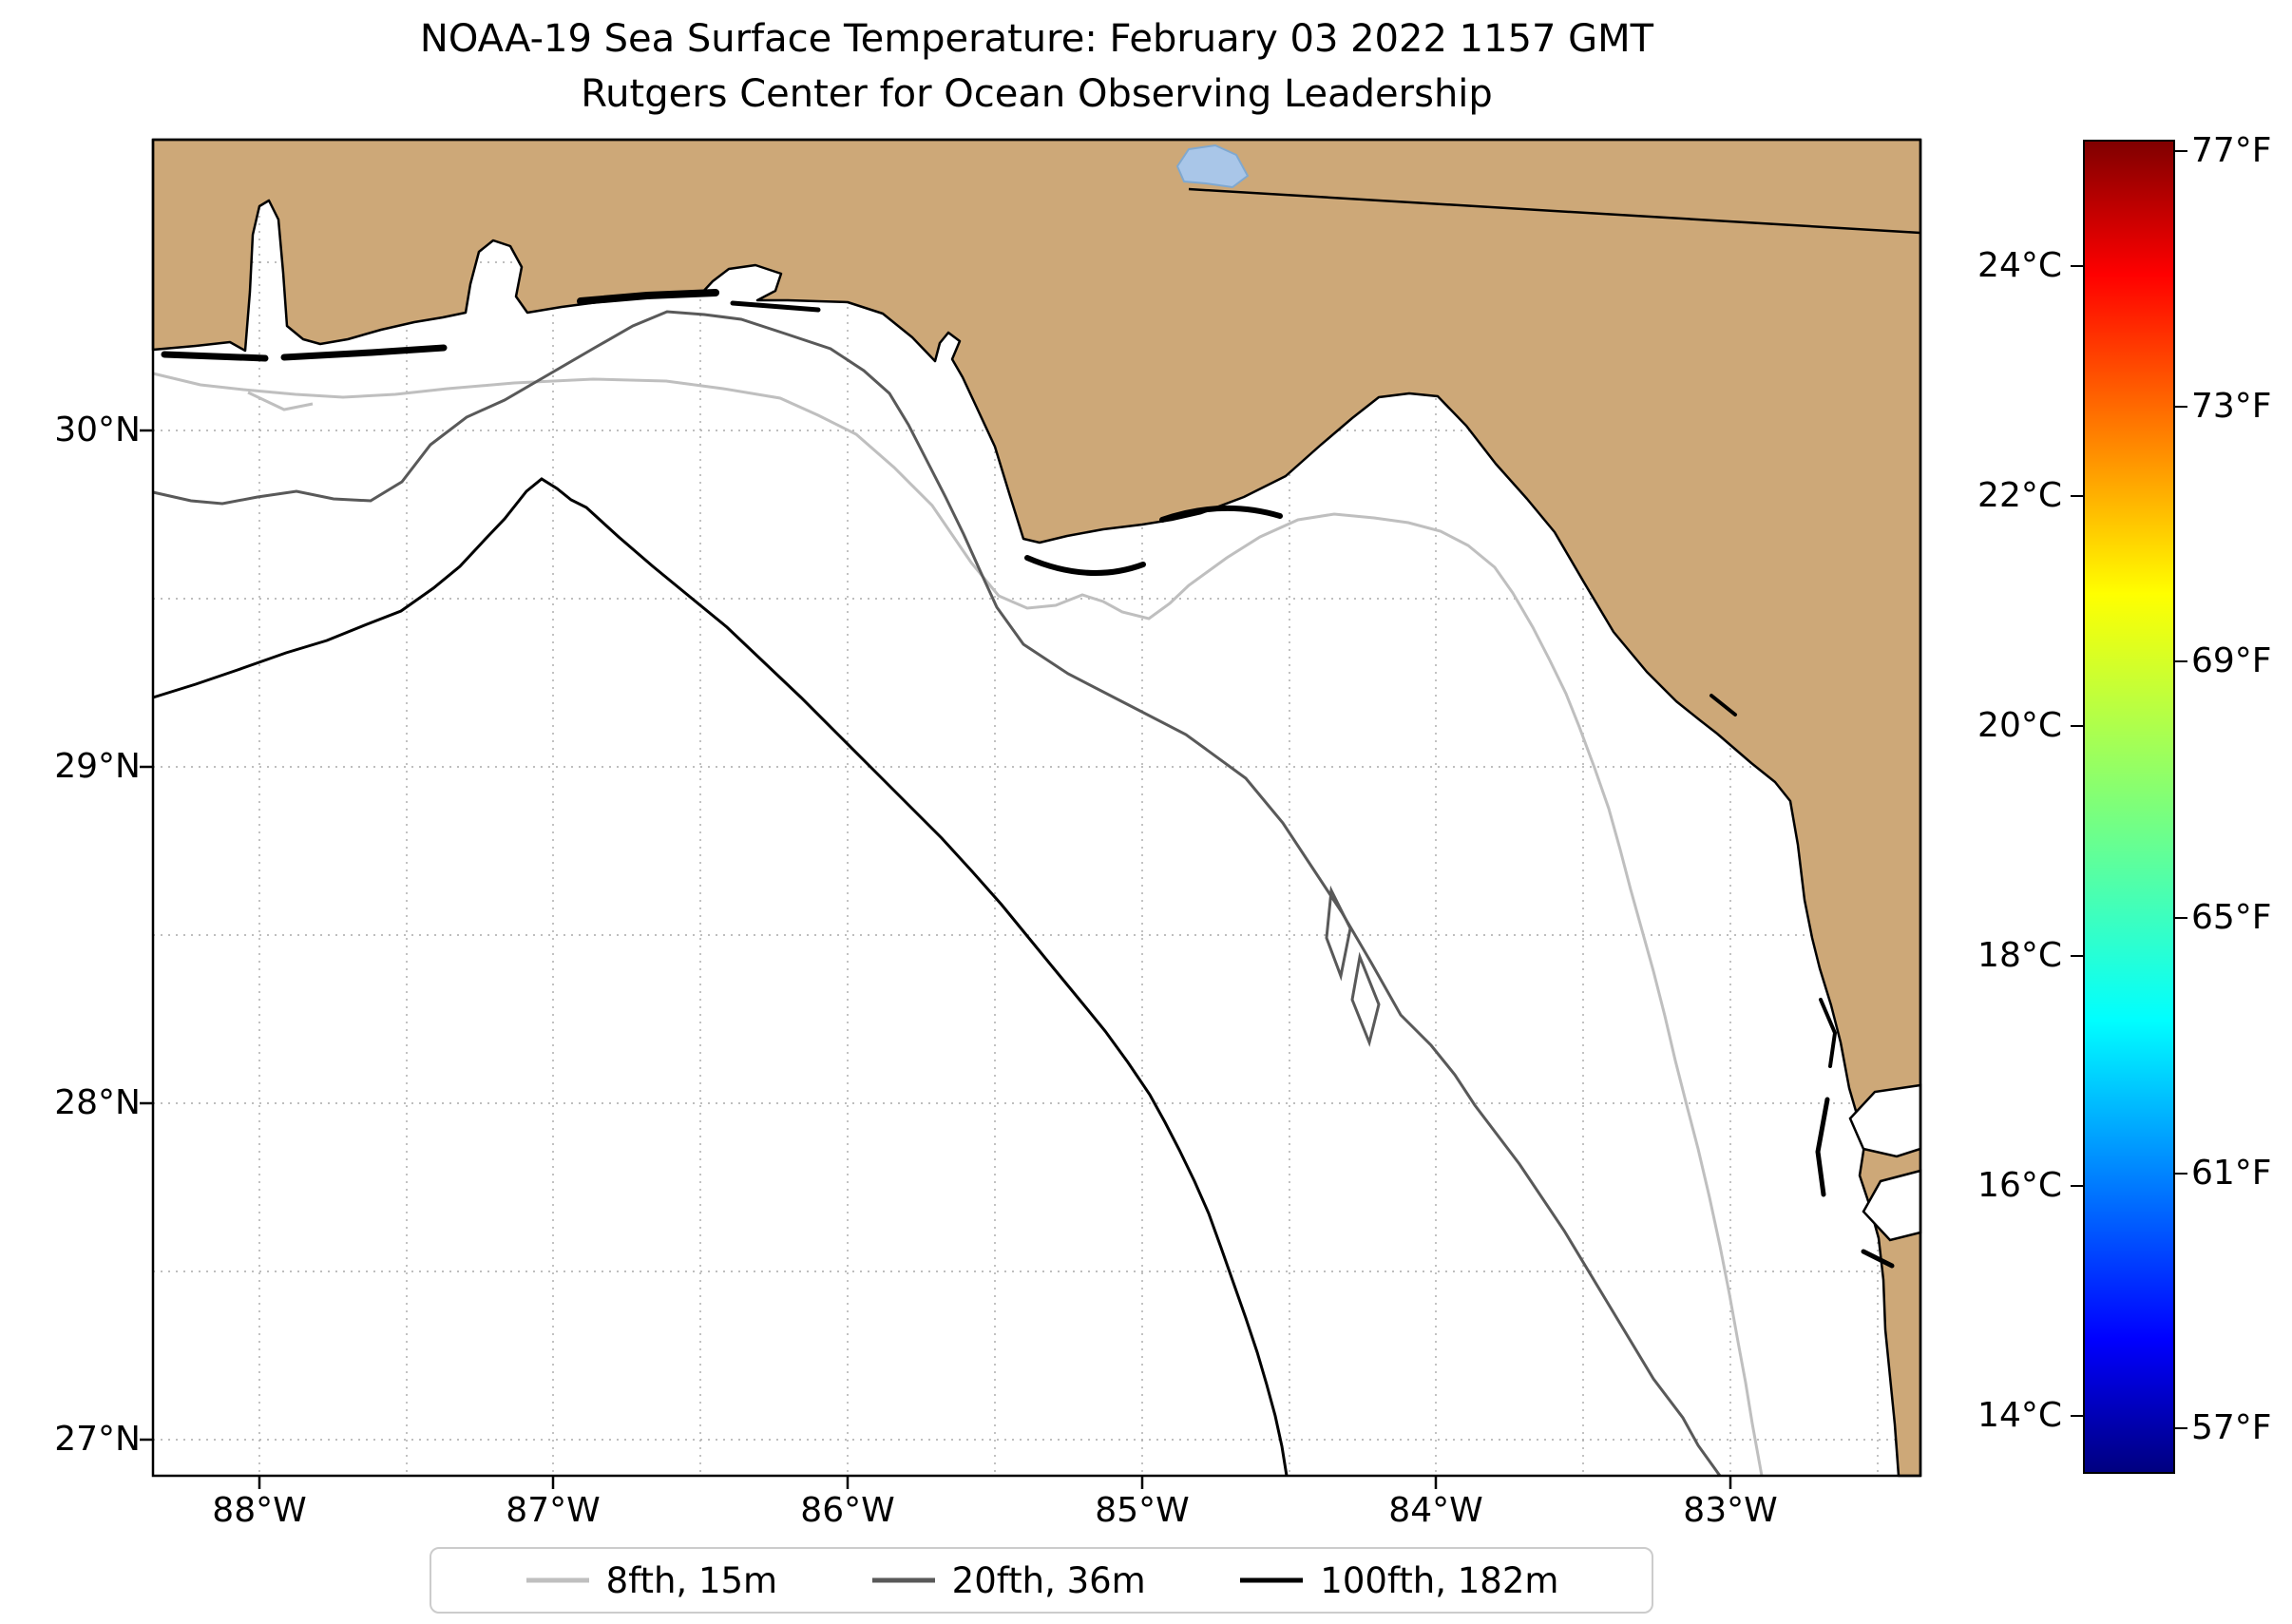  Describe the element at coordinates (1212, 166) in the screenshot. I see `lake` at that location.